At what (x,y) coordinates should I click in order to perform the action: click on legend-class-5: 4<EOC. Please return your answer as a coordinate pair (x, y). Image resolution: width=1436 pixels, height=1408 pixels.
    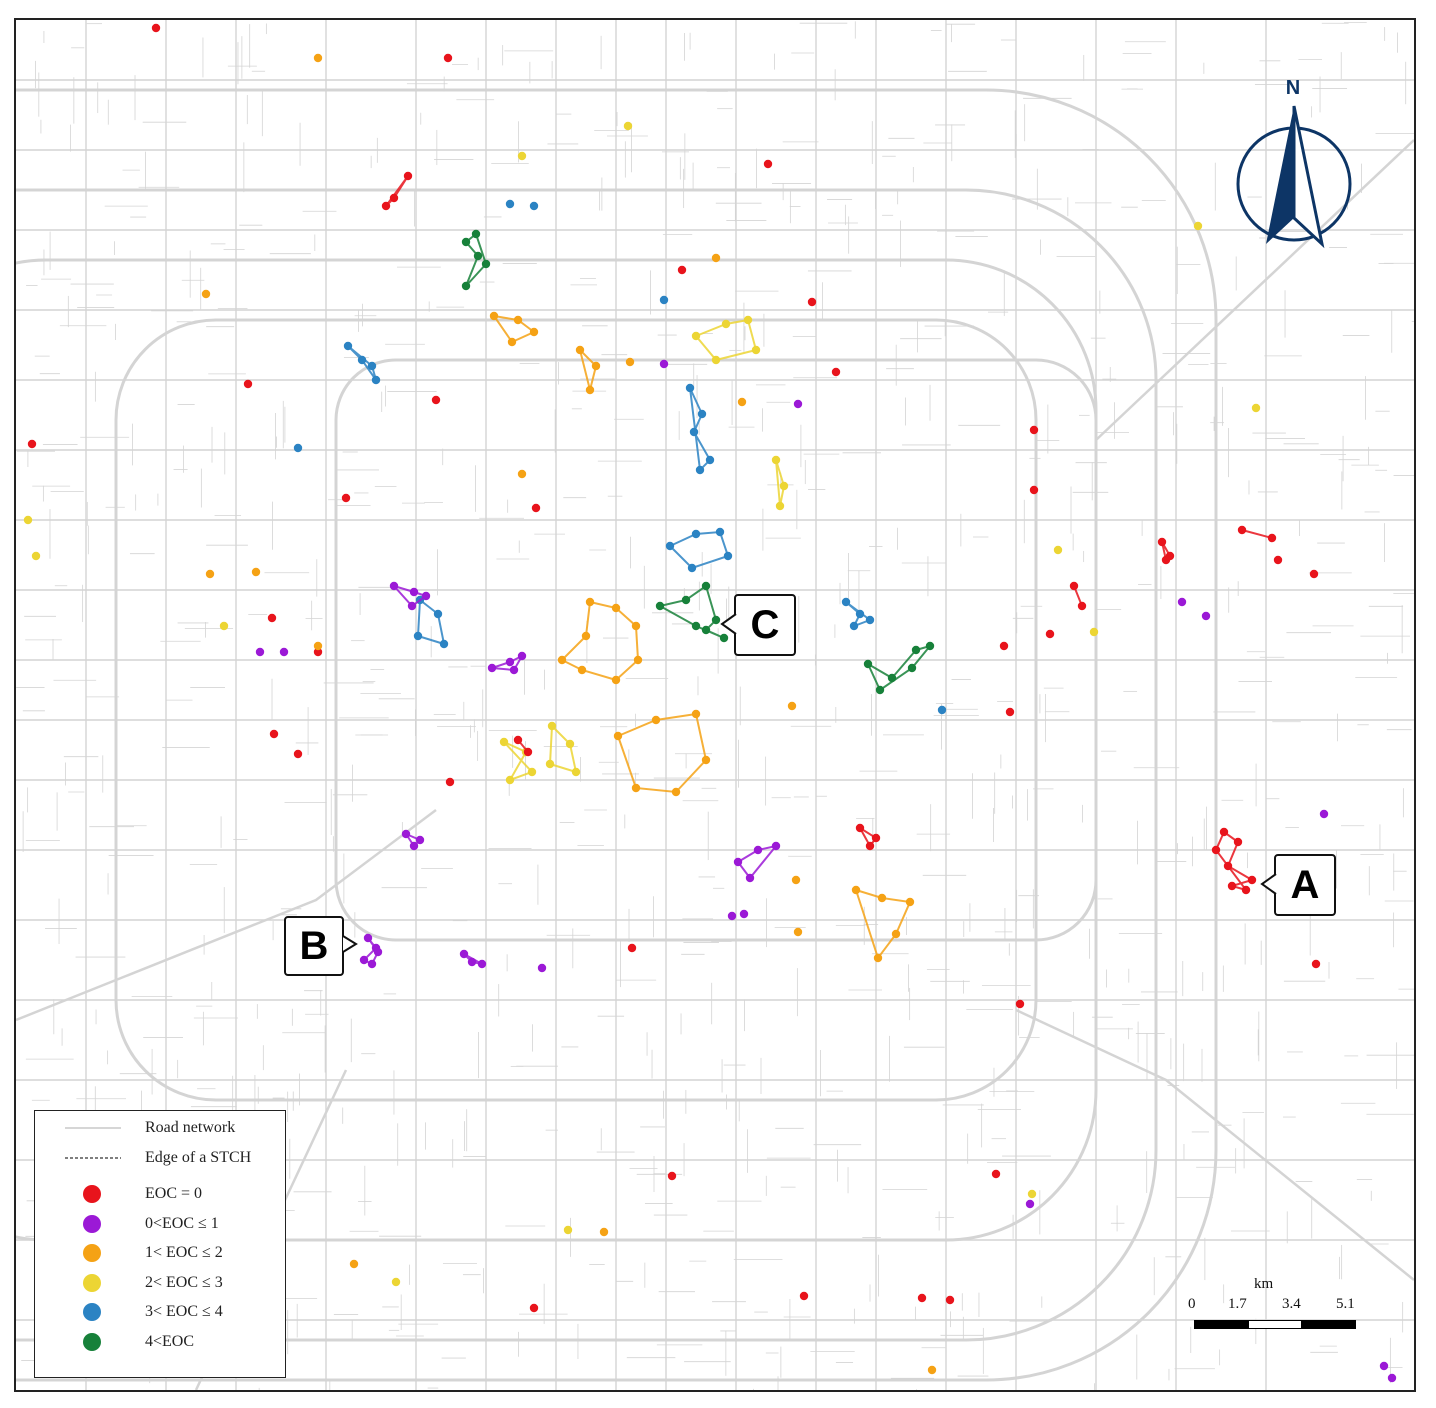
    Looking at the image, I should click on (160, 1342).